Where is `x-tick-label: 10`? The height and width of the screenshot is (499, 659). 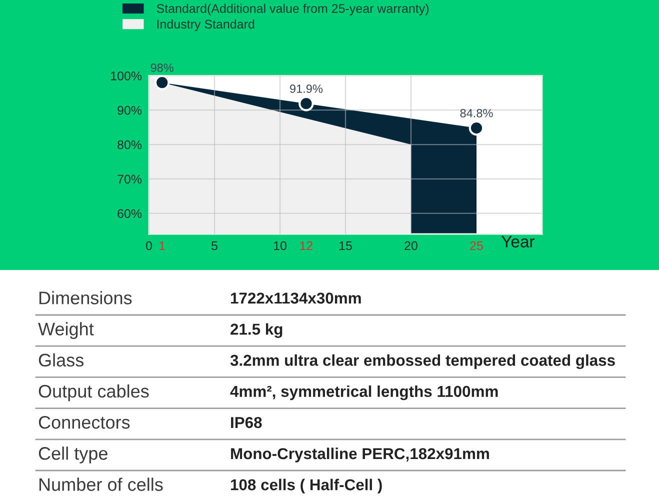 x-tick-label: 10 is located at coordinates (280, 245).